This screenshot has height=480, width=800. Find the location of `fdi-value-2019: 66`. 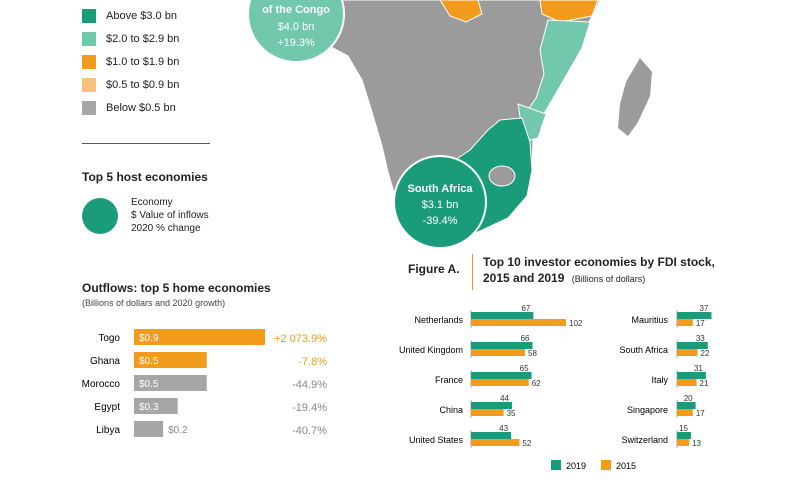

fdi-value-2019: 66 is located at coordinates (525, 338).